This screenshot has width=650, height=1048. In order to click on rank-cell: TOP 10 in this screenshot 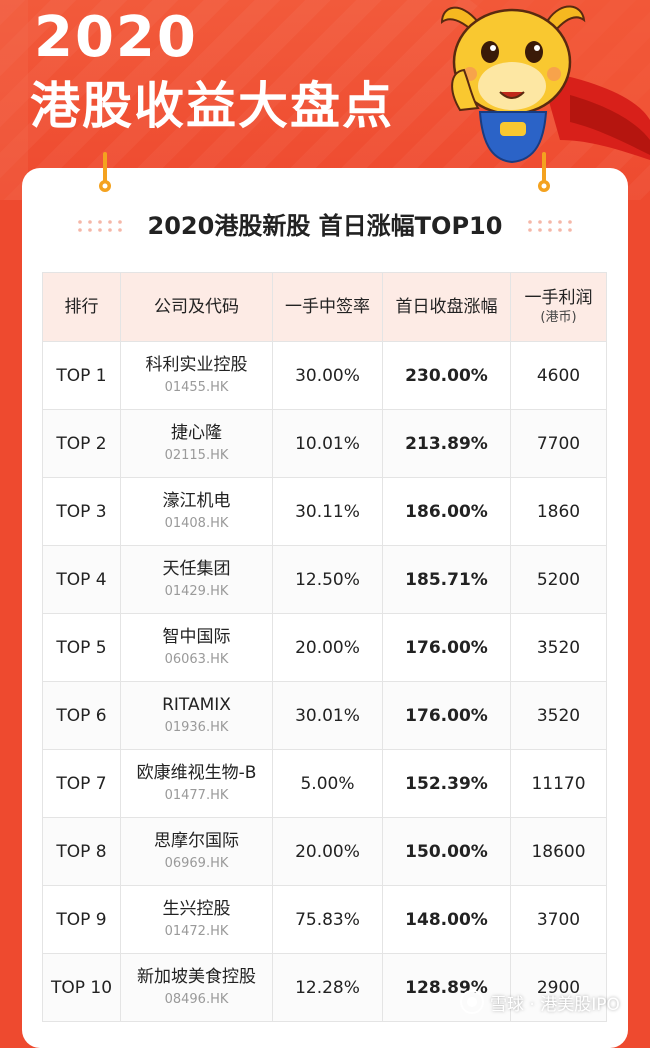, I will do `click(81, 987)`.